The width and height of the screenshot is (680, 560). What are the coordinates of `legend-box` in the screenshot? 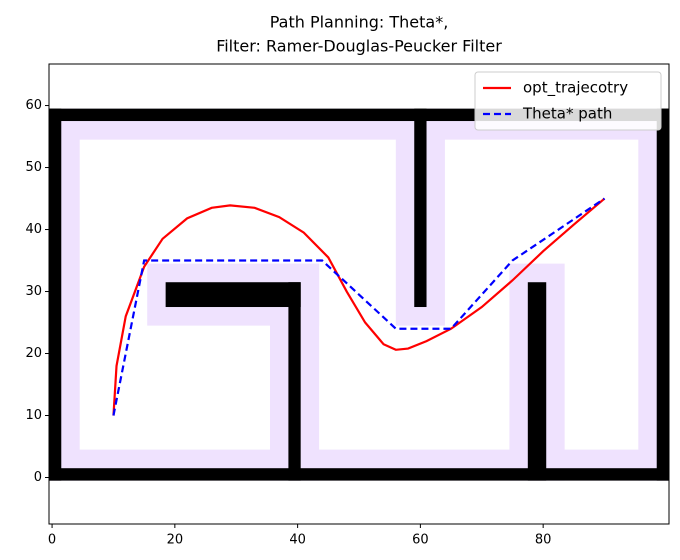 It's located at (568, 101).